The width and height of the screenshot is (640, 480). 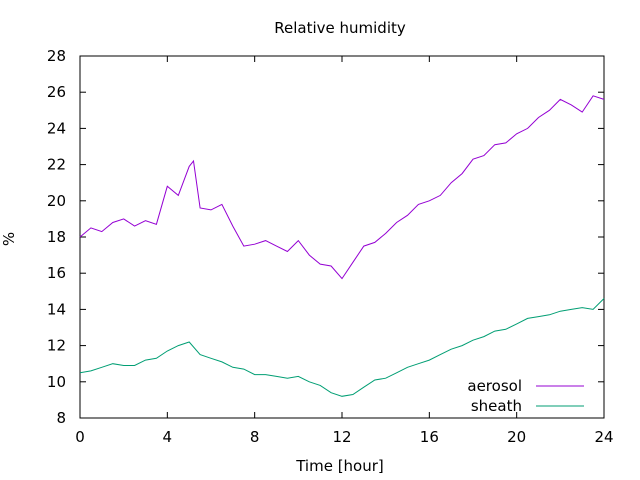 I want to click on y-tick-label: 16, so click(x=56, y=273).